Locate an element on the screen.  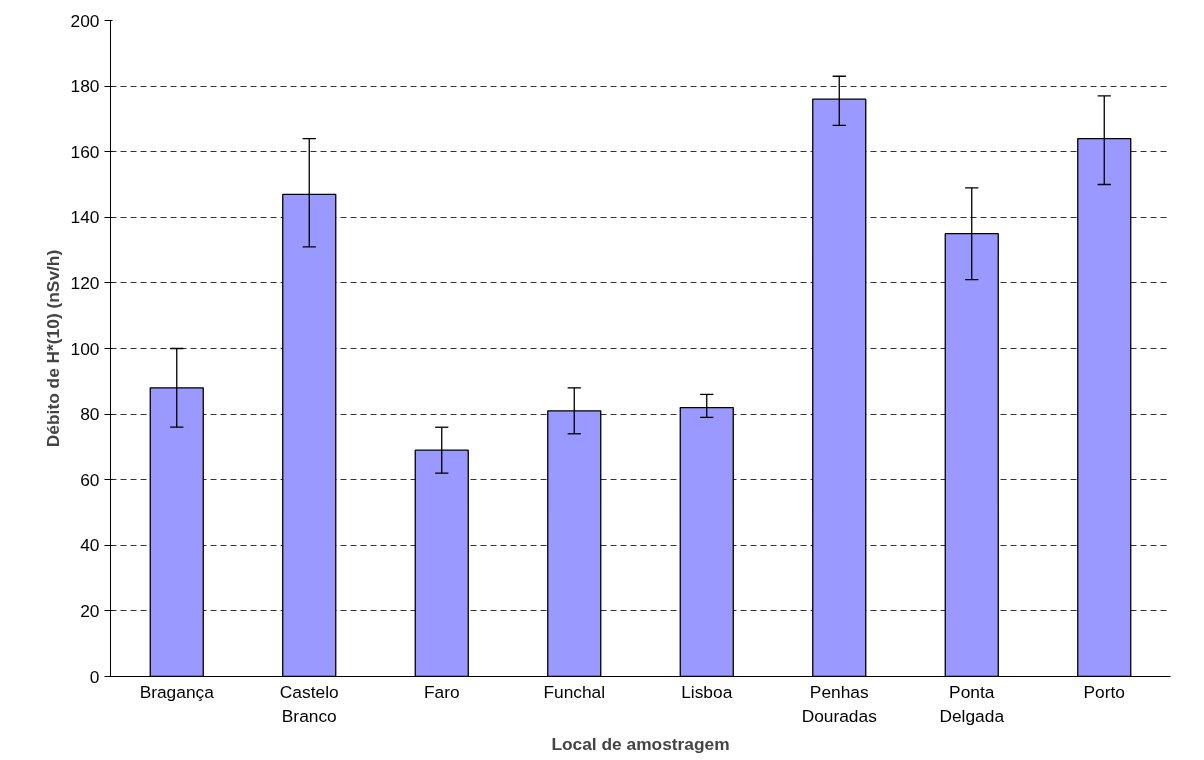
y-tick-label: 200 is located at coordinates (85, 20).